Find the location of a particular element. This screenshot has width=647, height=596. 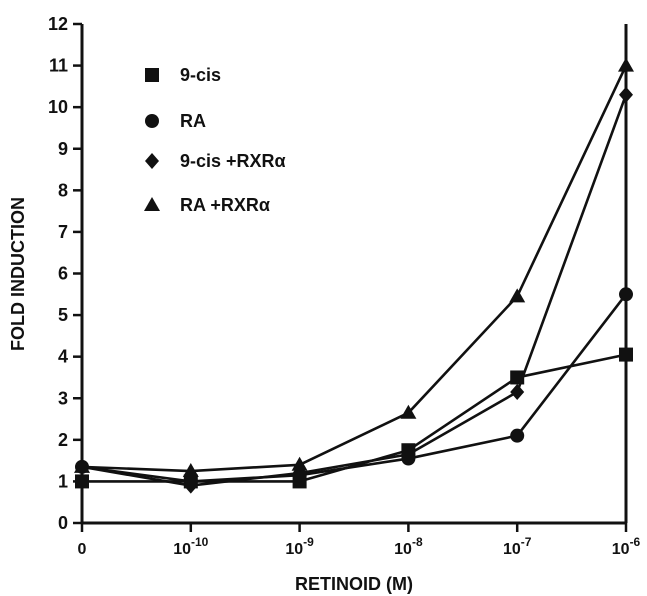

legend-marker-triangle is located at coordinates (152, 204).